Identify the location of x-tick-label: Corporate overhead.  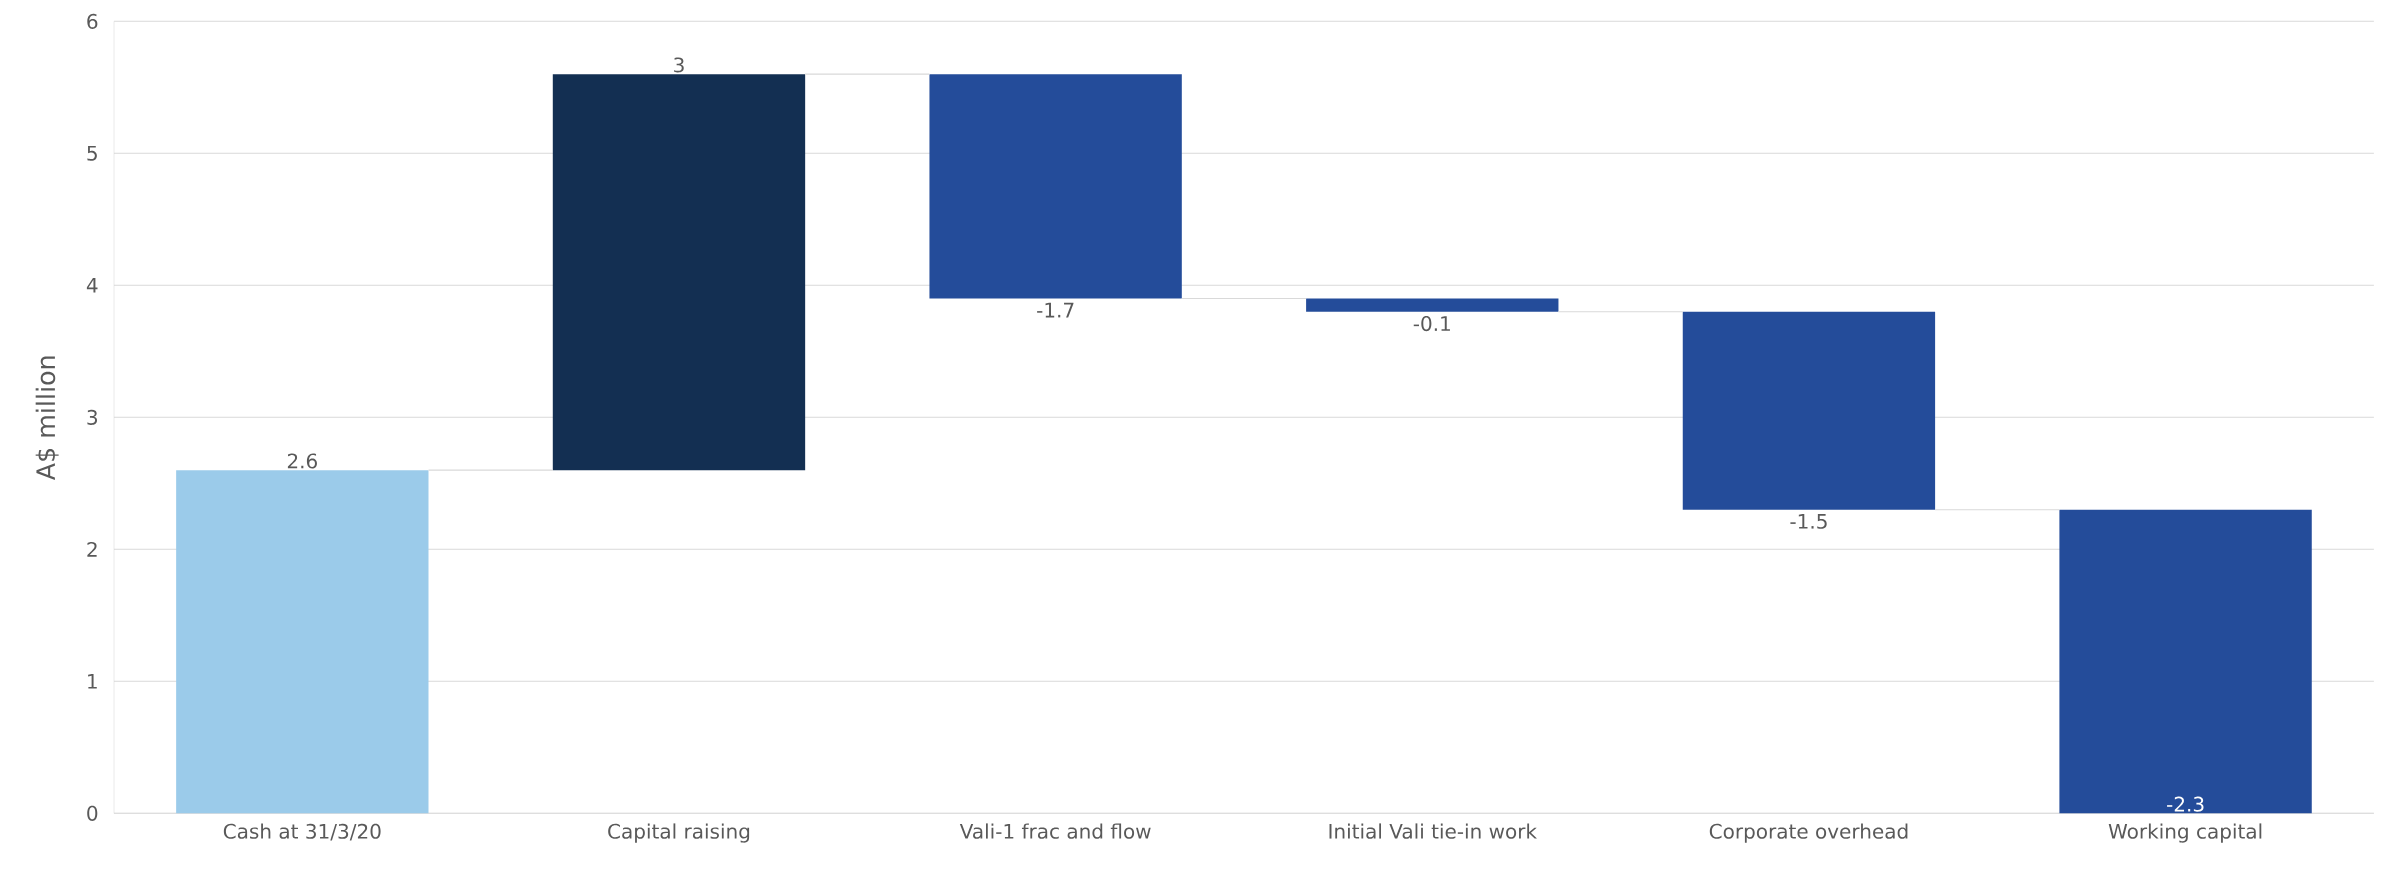
(1808, 833).